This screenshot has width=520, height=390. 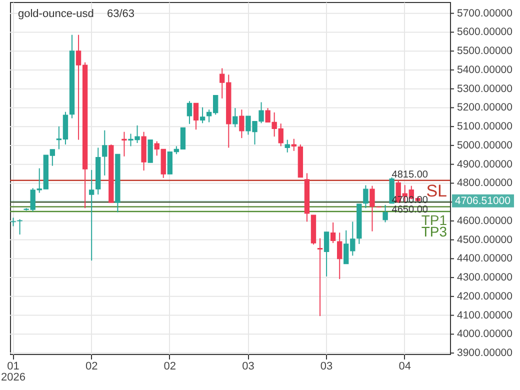 I want to click on annotation: 4815.00, so click(x=410, y=174).